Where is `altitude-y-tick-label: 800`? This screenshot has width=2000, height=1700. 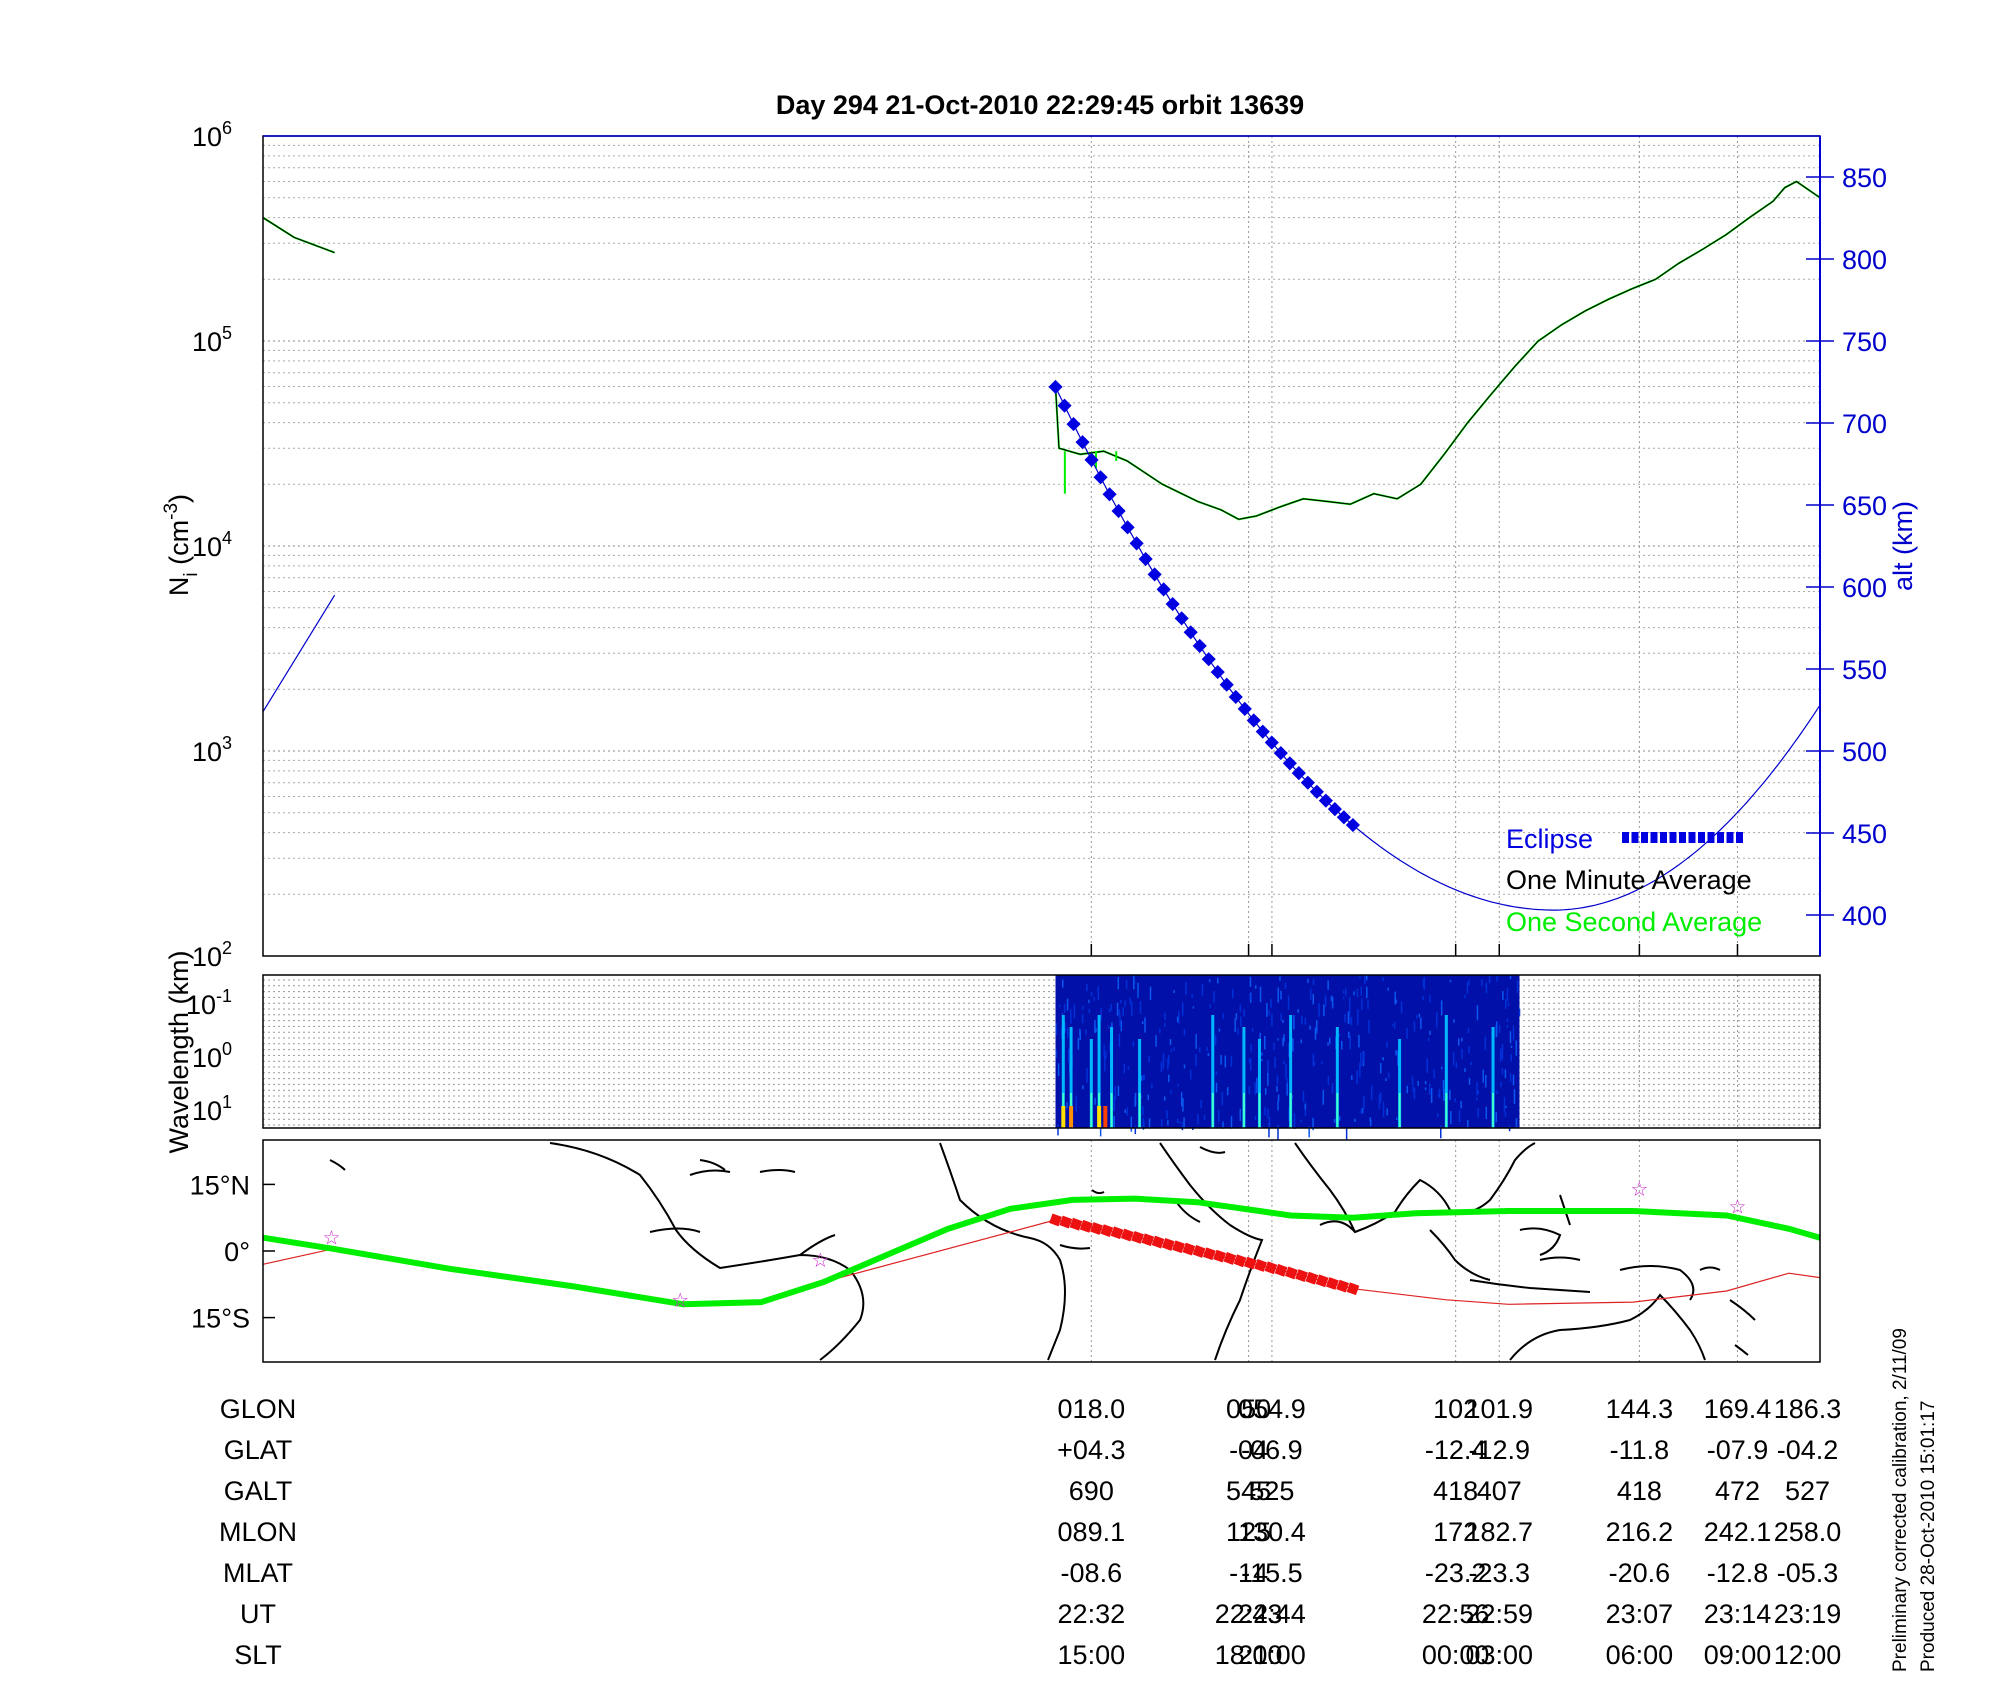 altitude-y-tick-label: 800 is located at coordinates (1864, 260).